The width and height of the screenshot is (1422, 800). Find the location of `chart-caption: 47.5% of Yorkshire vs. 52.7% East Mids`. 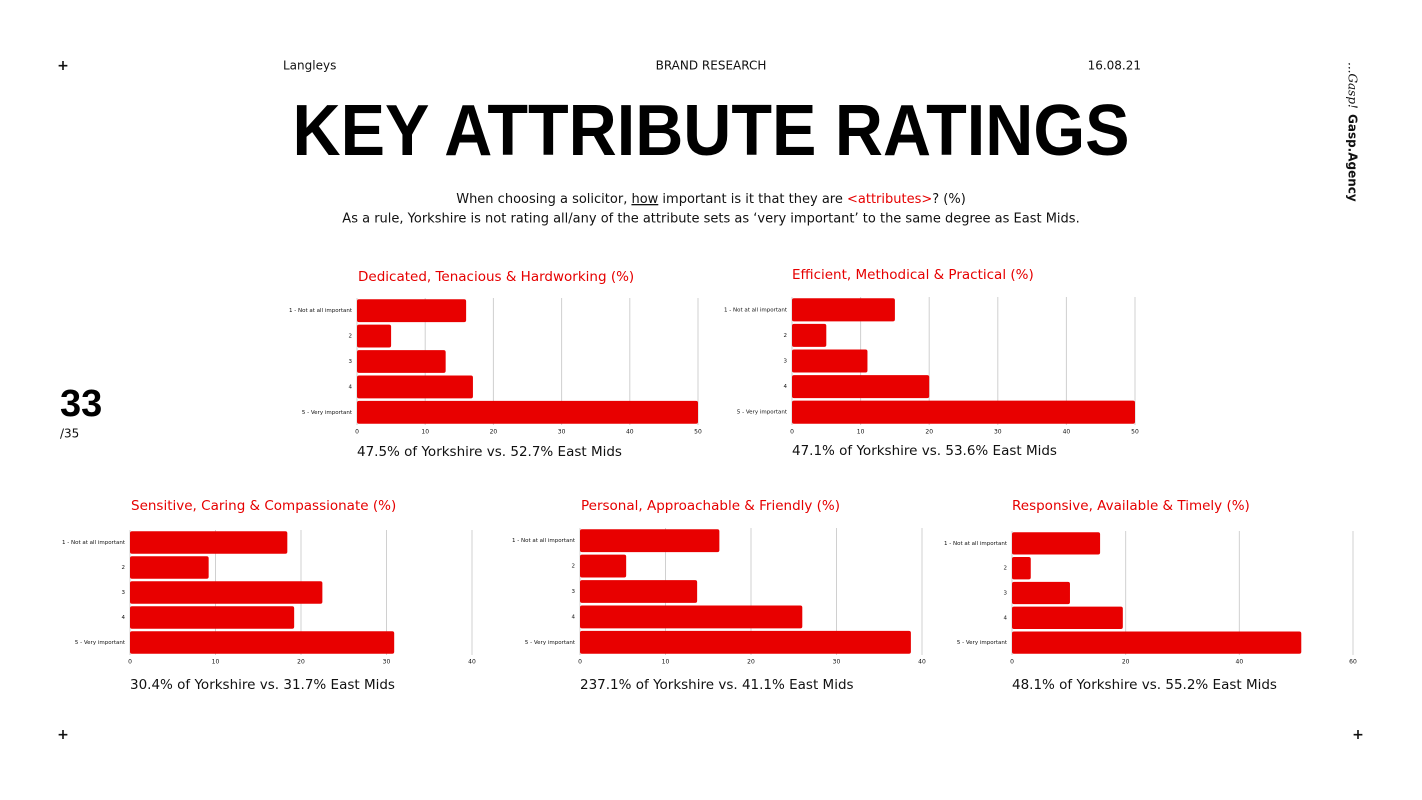

chart-caption: 47.5% of Yorkshire vs. 52.7% East Mids is located at coordinates (489, 452).